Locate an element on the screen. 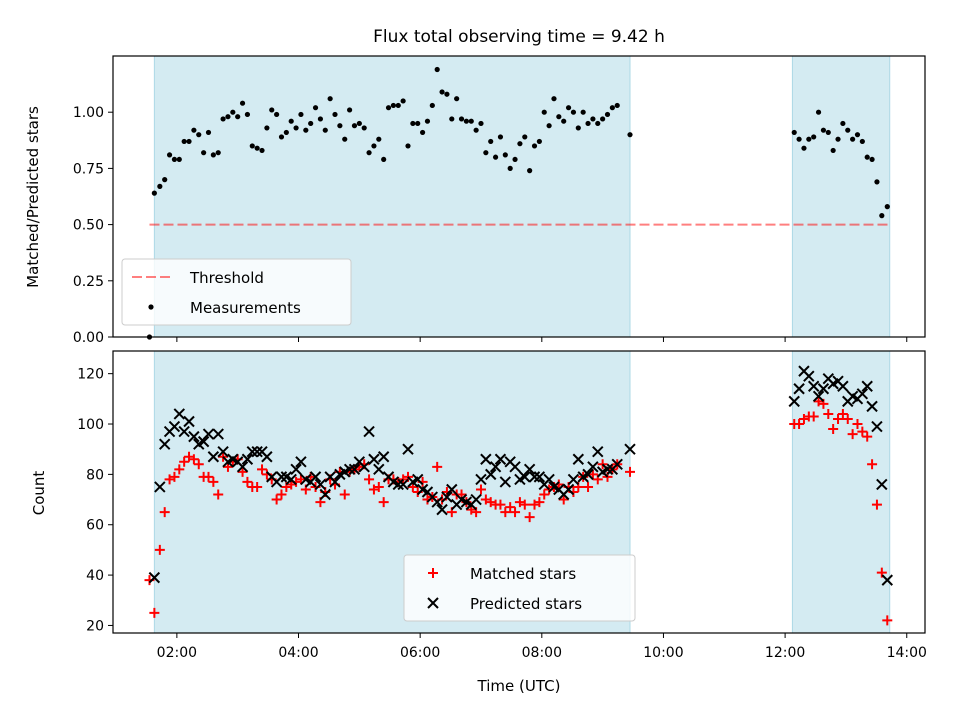 Image resolution: width=960 pixels, height=724 pixels. y-tick-label: 60 is located at coordinates (95, 526).